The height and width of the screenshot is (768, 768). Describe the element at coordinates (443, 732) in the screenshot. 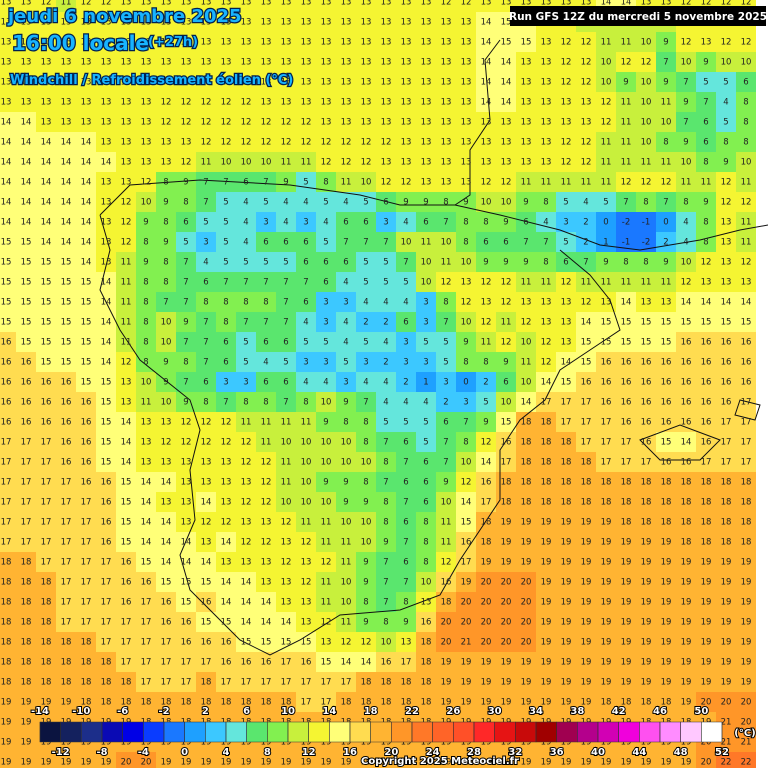

I see `color-box` at that location.